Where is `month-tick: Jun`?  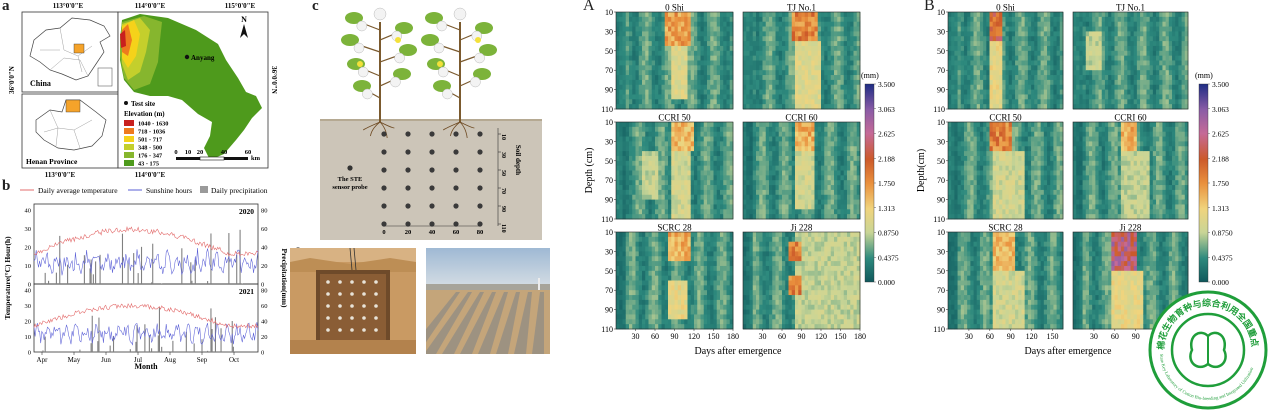
month-tick: Jun is located at coordinates (106, 360).